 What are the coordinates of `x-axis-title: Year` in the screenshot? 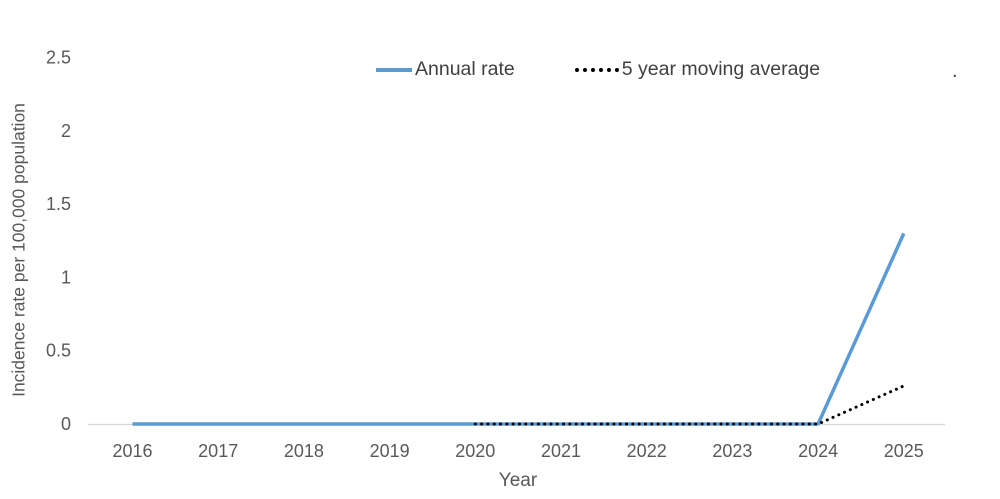 It's located at (518, 480).